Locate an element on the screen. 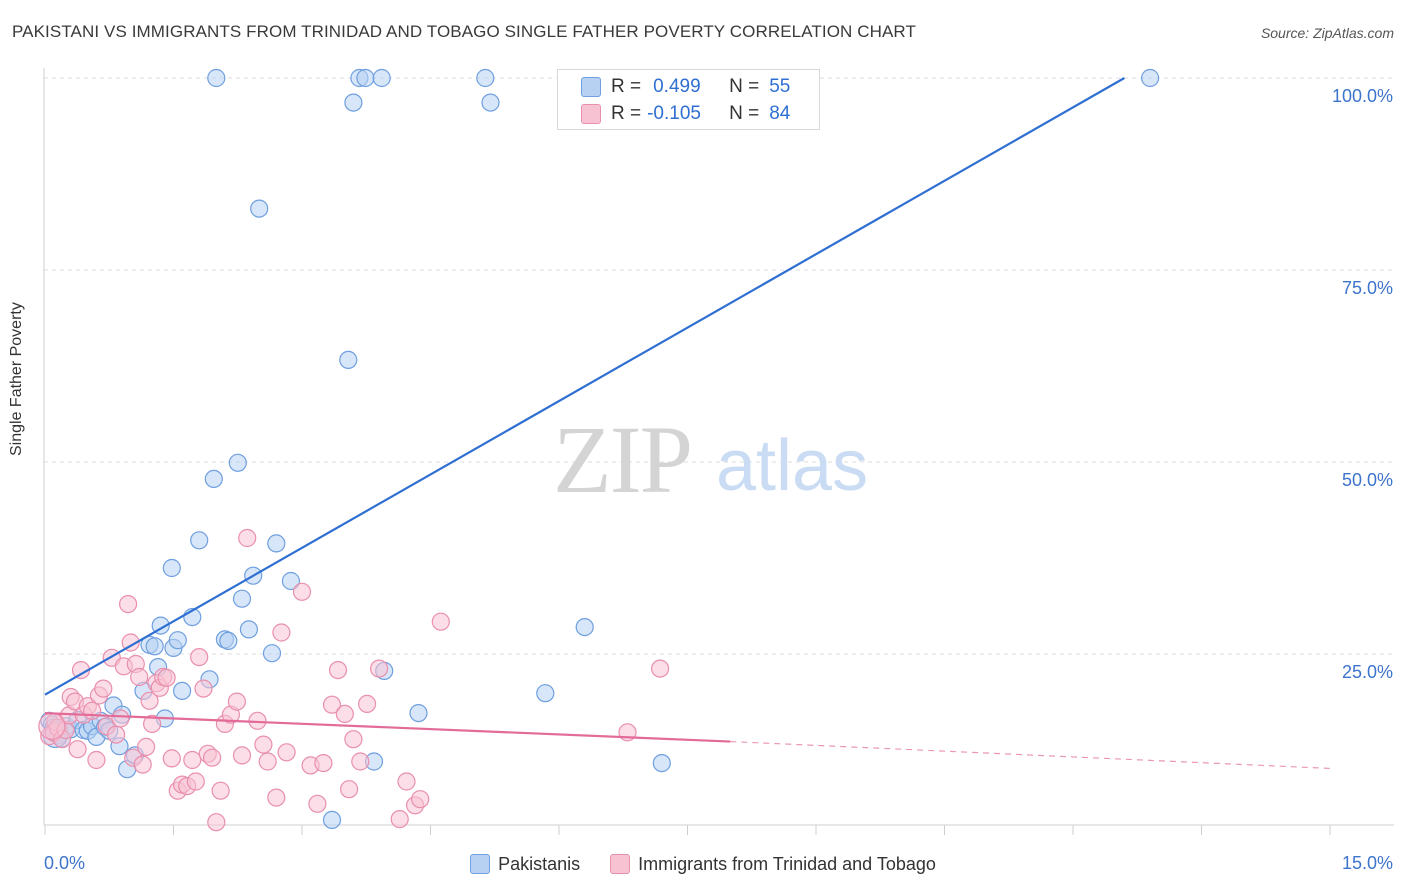  legend-item-pakistanis: Pakistanis is located at coordinates (525, 864).